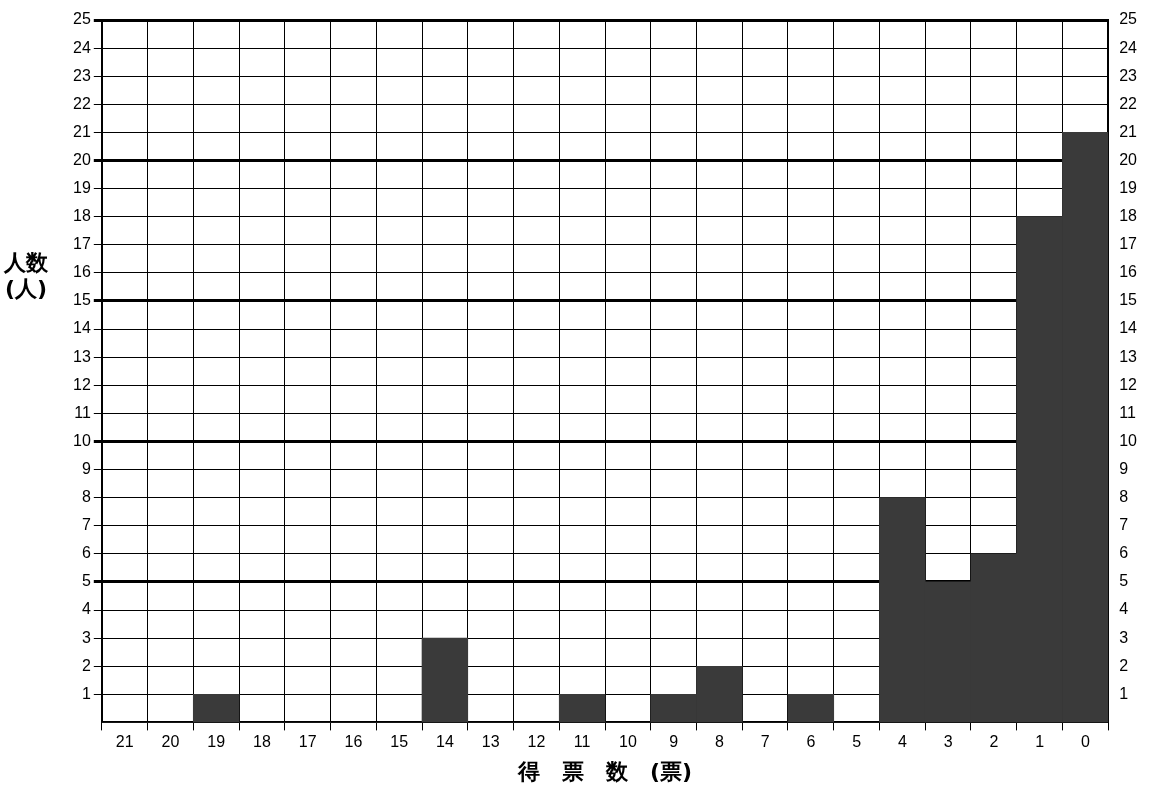 This screenshot has height=800, width=1150. I want to click on x-tick-label: 17, so click(307, 742).